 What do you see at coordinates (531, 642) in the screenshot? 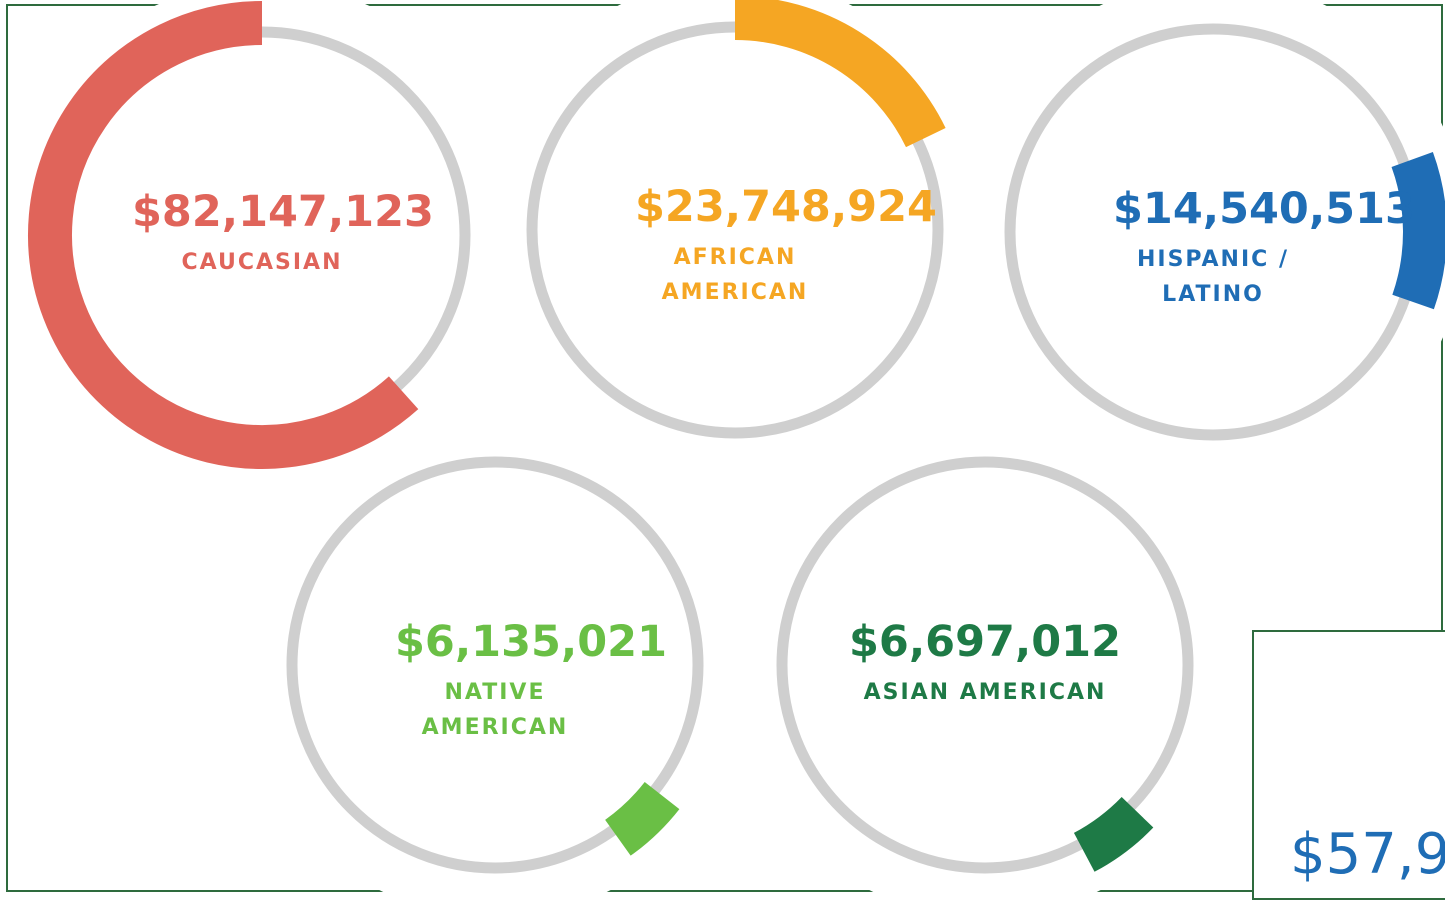
I see `value-label: $6,135,021` at bounding box center [531, 642].